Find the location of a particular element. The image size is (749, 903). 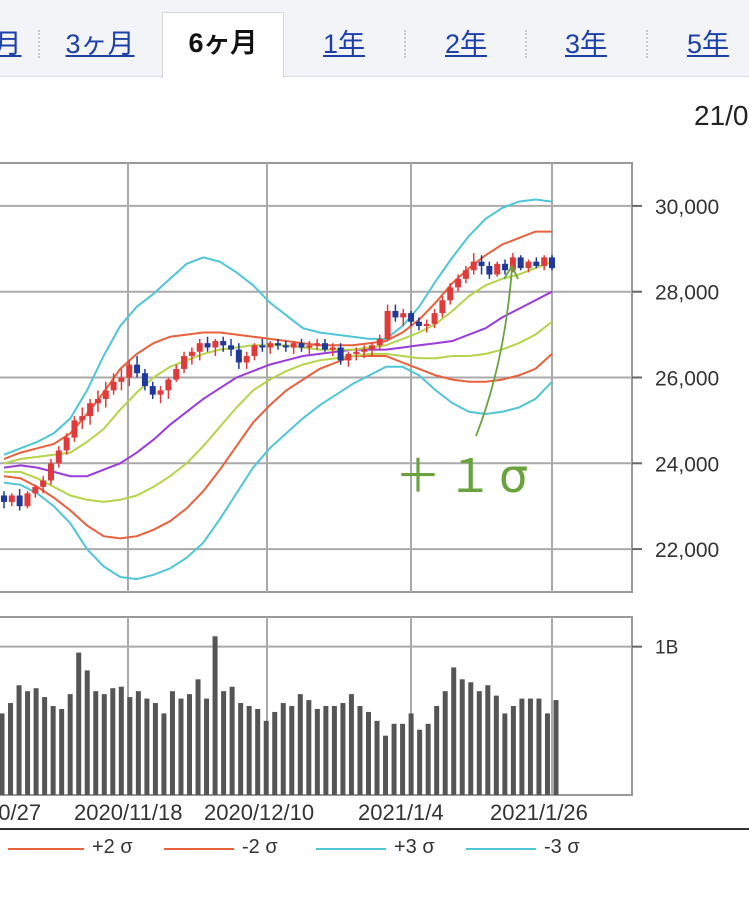

tab-3-months: 3ヶ月 is located at coordinates (100, 44).